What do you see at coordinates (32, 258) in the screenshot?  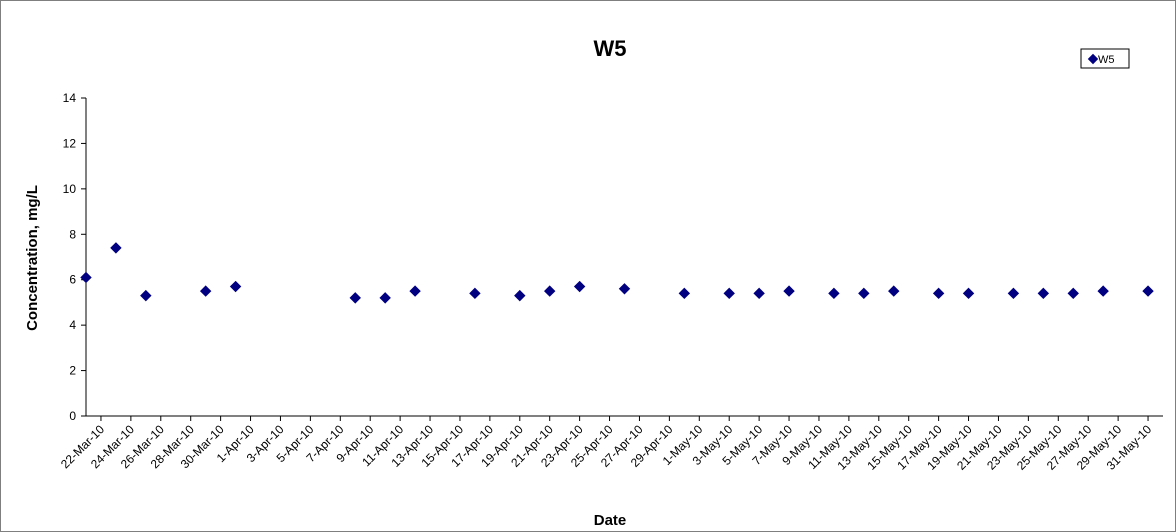 I see `y-axis-title: Concentration, mg/L` at bounding box center [32, 258].